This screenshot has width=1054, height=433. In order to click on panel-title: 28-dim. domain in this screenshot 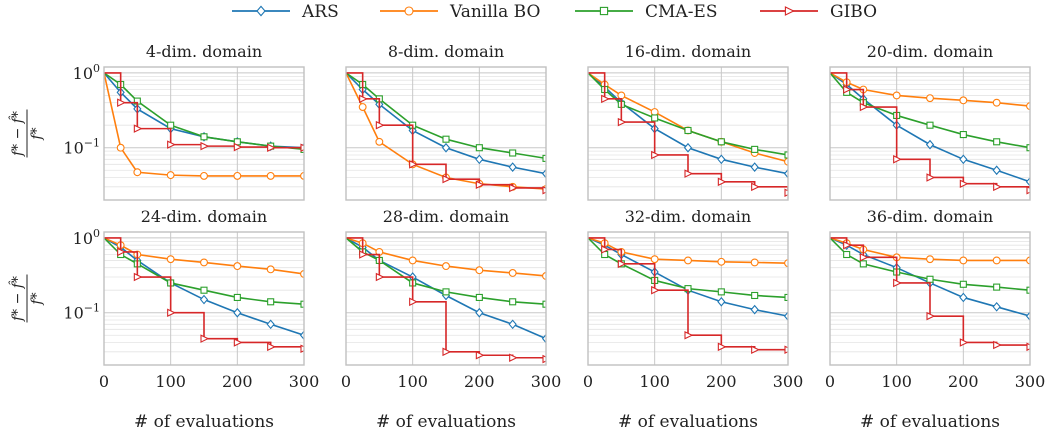, I will do `click(446, 216)`.